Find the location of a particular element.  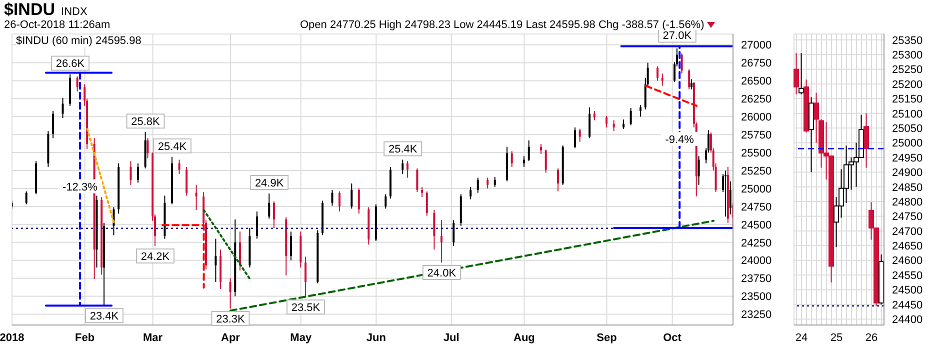

x-tick-label: Aug is located at coordinates (524, 338).